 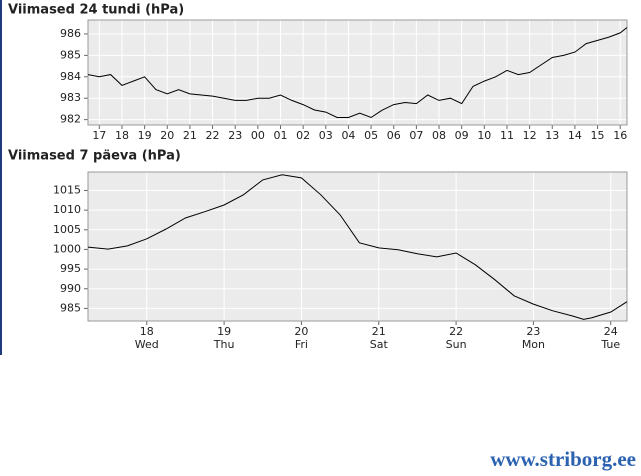 I want to click on y-tick-label: 1015, so click(x=67, y=189).